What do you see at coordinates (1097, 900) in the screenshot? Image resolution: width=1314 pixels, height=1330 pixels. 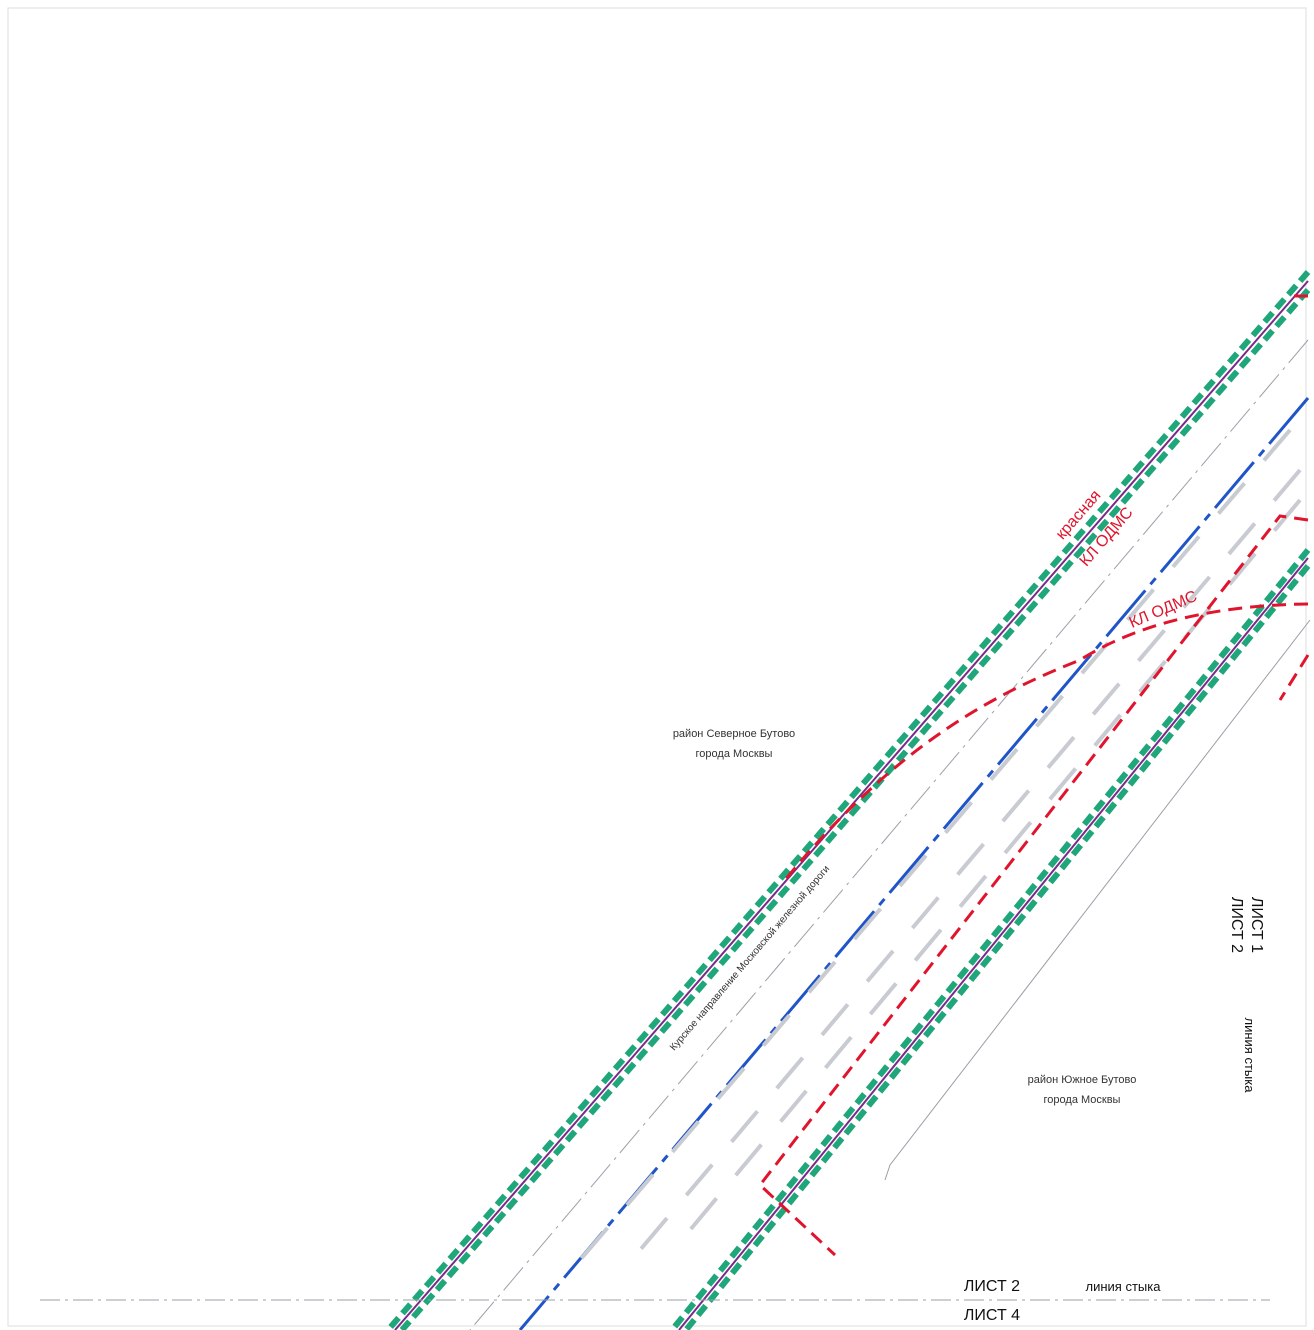 I see `platform-outline` at bounding box center [1097, 900].